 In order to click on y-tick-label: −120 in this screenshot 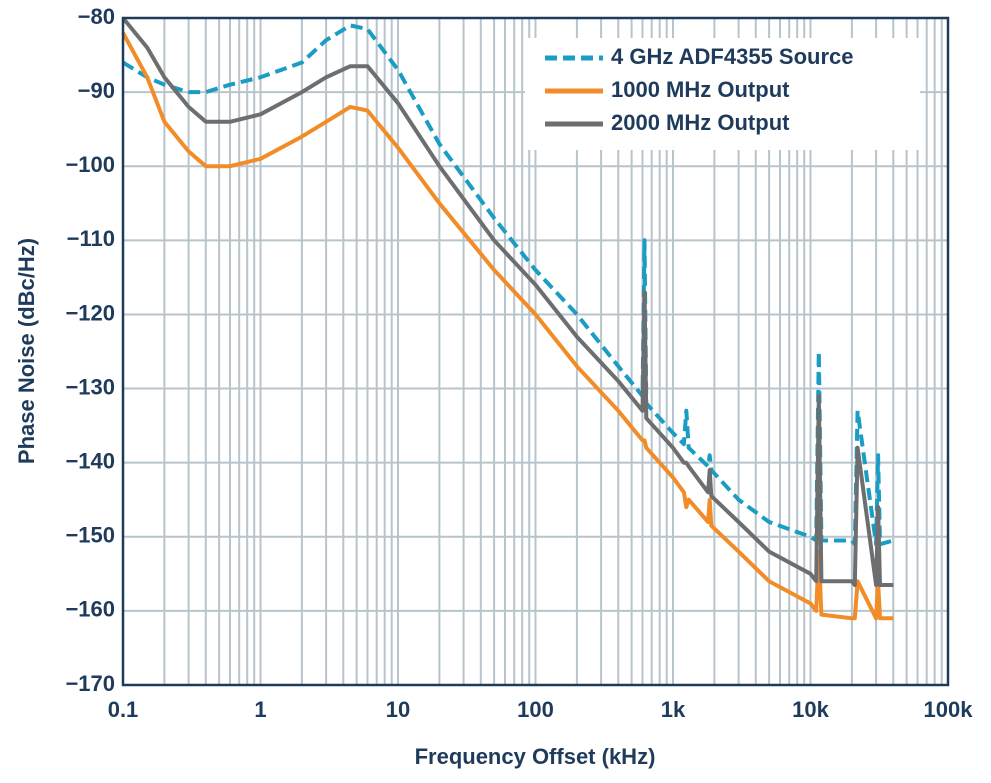, I will do `click(90, 312)`.